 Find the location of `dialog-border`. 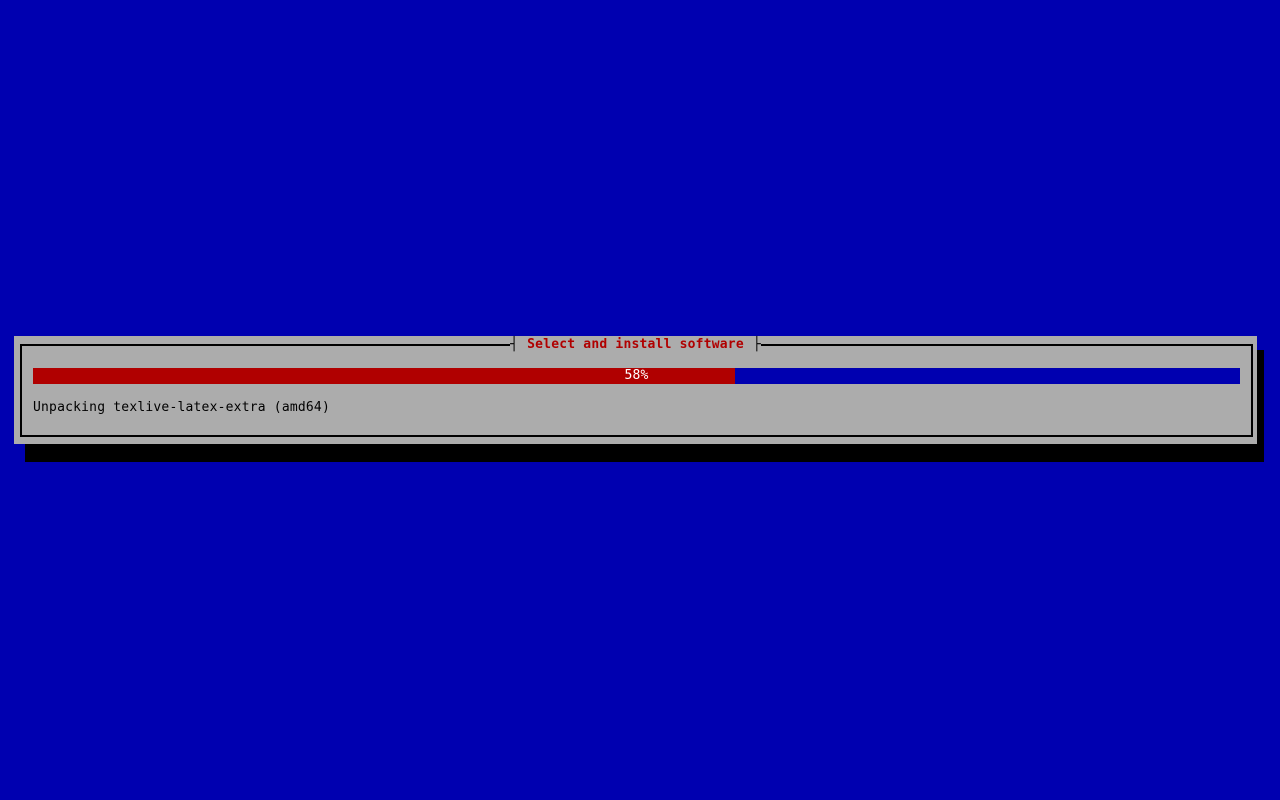

dialog-border is located at coordinates (636, 390).